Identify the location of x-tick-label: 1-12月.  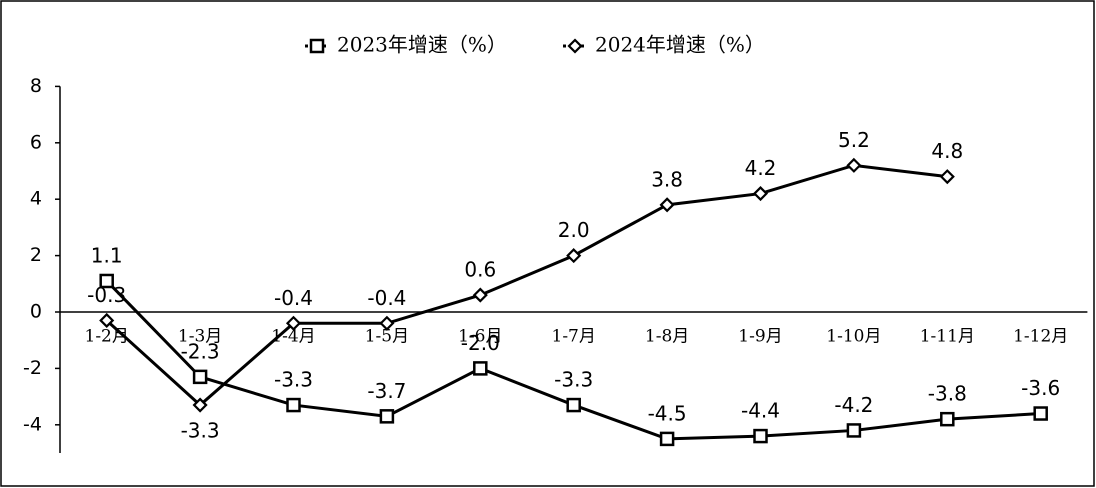
(1040, 337).